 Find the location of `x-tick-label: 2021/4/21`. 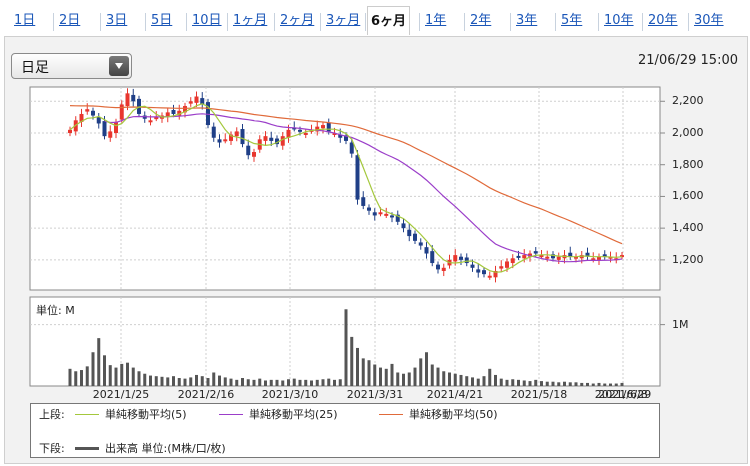

x-tick-label: 2021/4/21 is located at coordinates (455, 394).